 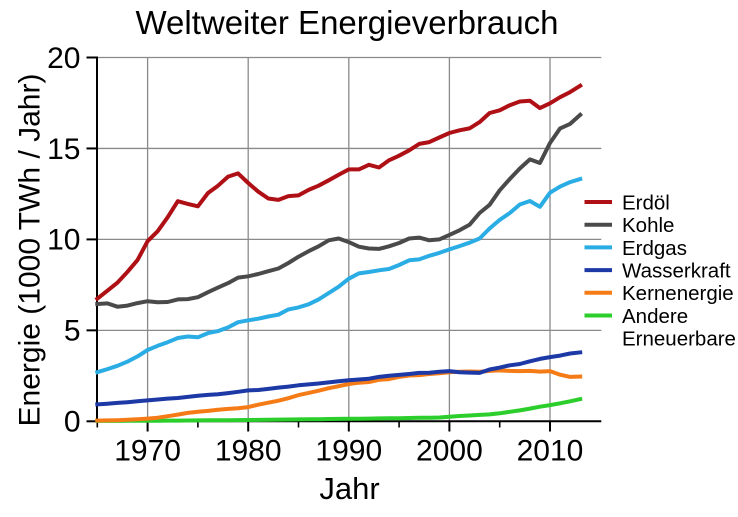 What do you see at coordinates (678, 293) in the screenshot?
I see `svg-text: Kernenergie` at bounding box center [678, 293].